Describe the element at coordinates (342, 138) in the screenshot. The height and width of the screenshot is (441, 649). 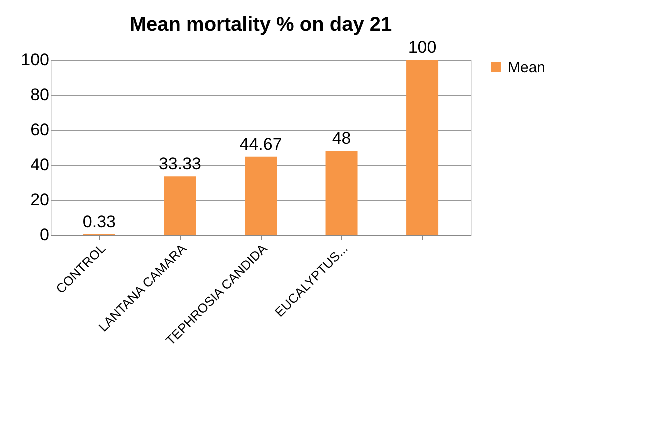
I see `data-label: 48` at that location.